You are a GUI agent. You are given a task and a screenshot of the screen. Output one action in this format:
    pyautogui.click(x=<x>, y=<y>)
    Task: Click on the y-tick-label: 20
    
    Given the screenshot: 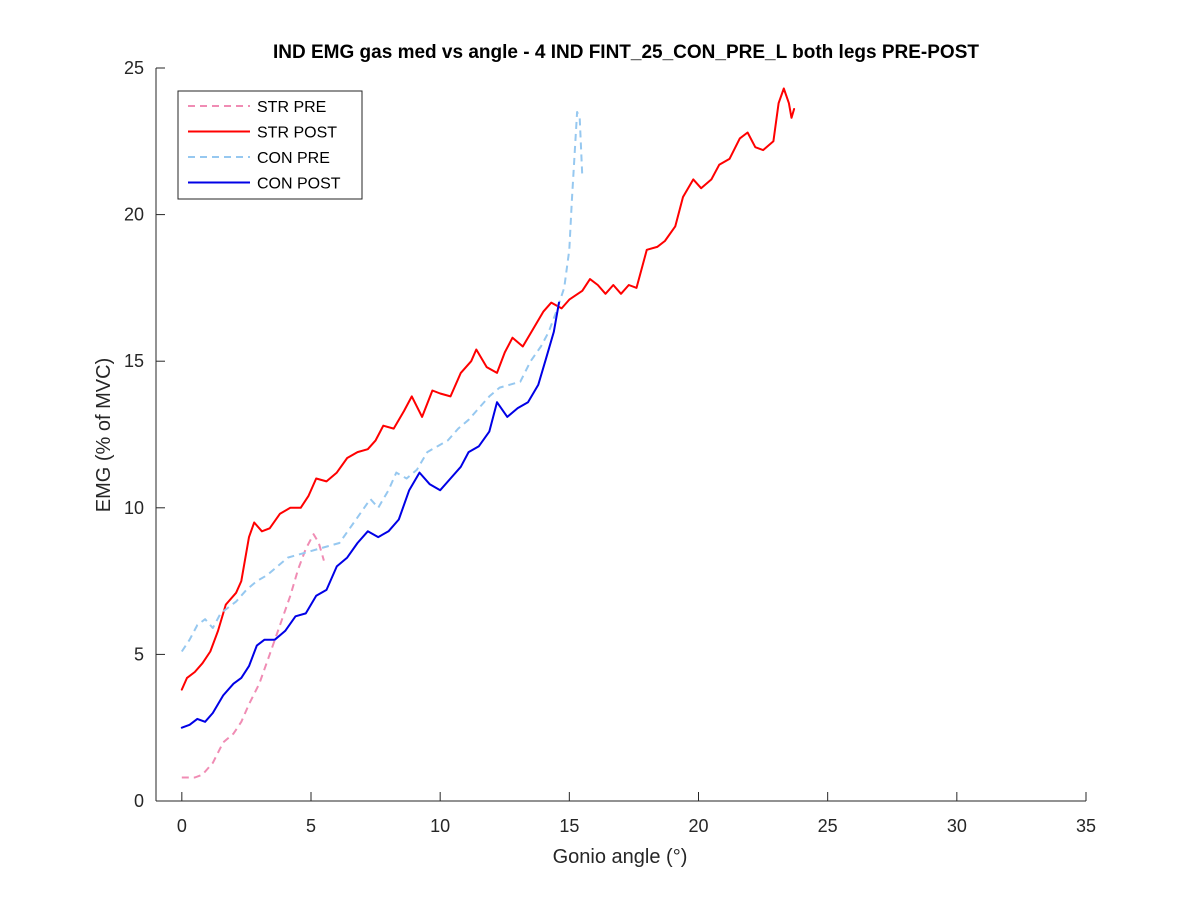 What is the action you would take?
    pyautogui.click(x=134, y=215)
    